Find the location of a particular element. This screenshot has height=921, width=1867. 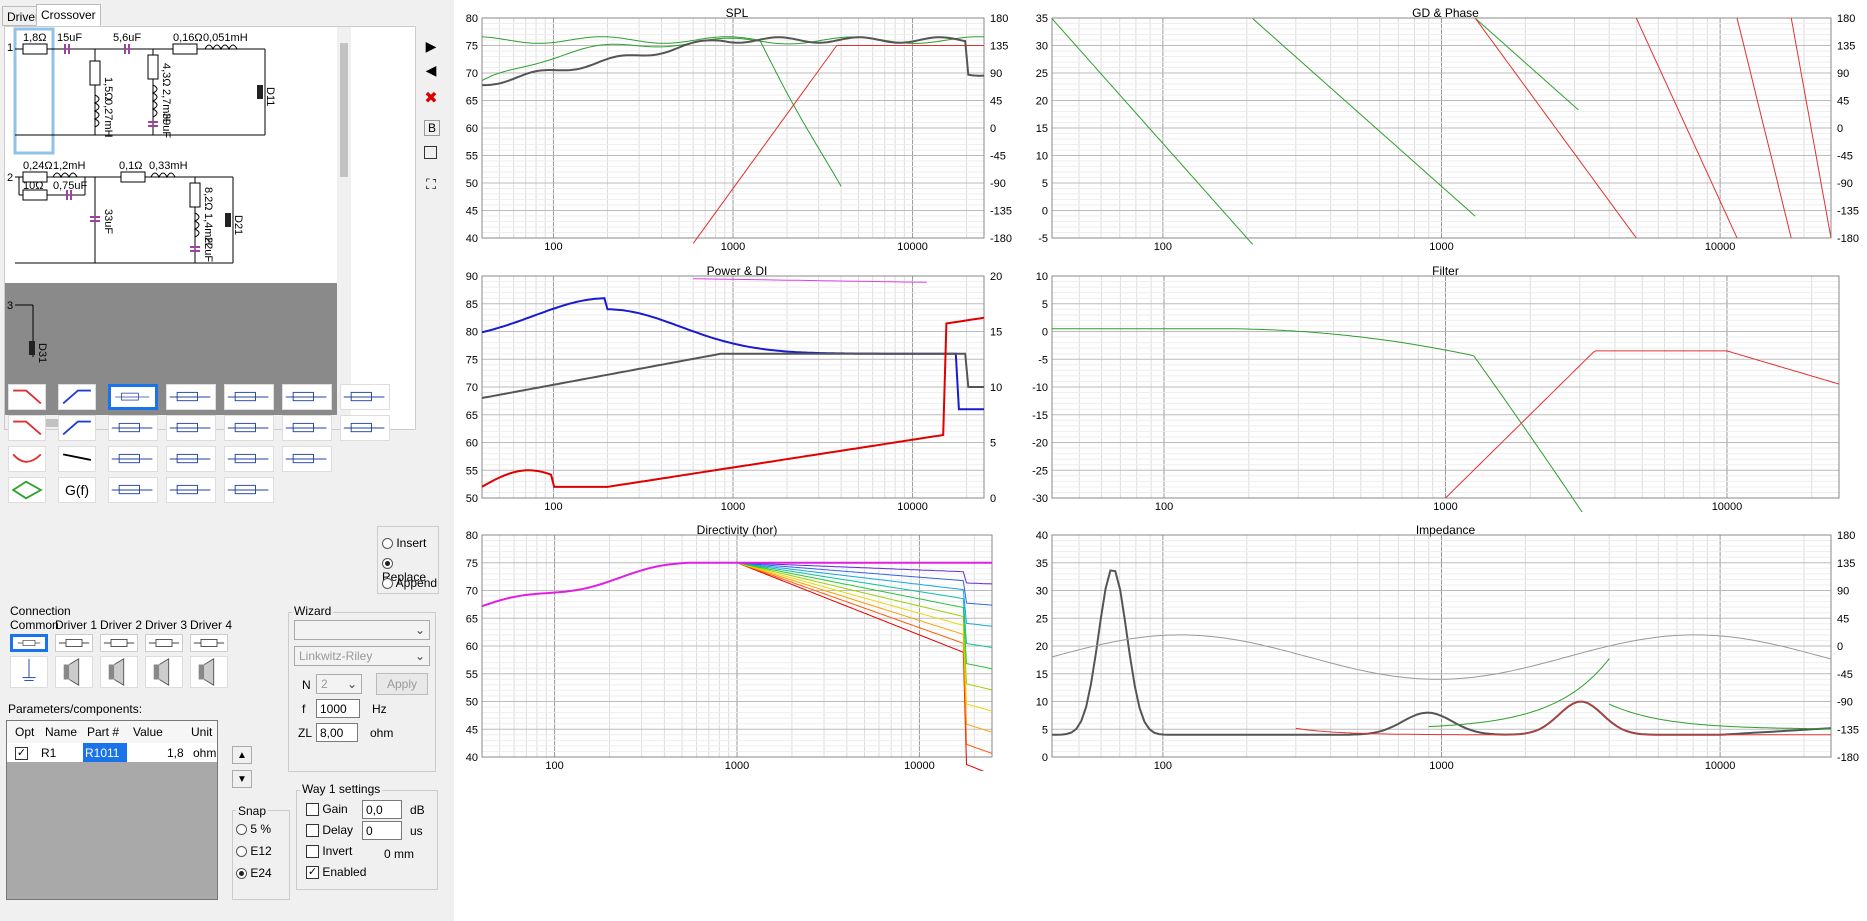

y2-tick-label: 180 is located at coordinates (1846, 536).